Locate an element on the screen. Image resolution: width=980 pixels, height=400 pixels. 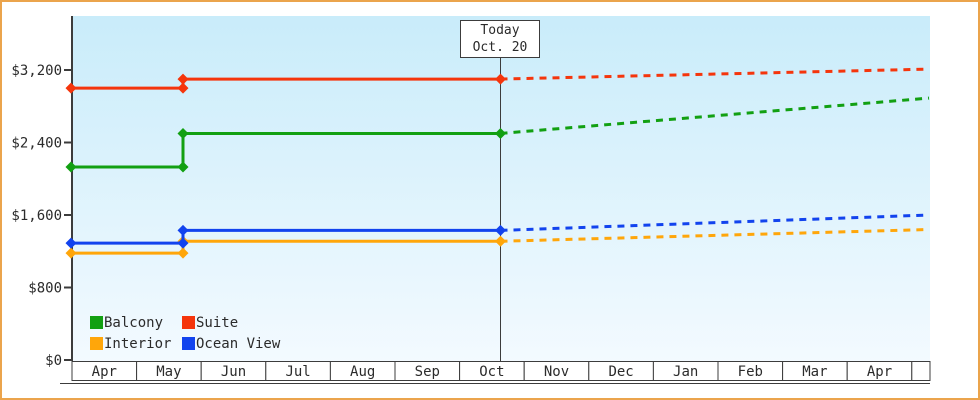
series-forecast-ocean-view is located at coordinates (715, 222).